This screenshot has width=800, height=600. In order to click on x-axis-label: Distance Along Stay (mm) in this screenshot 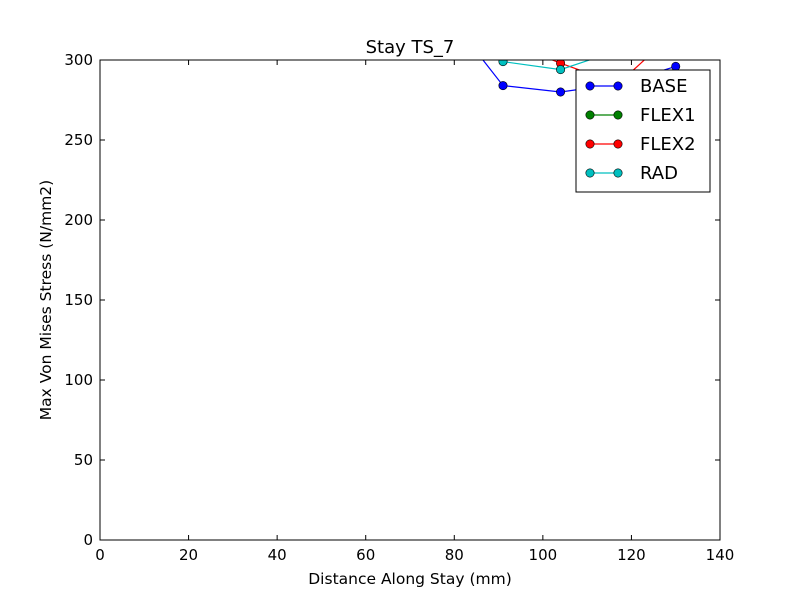, I will do `click(410, 579)`.